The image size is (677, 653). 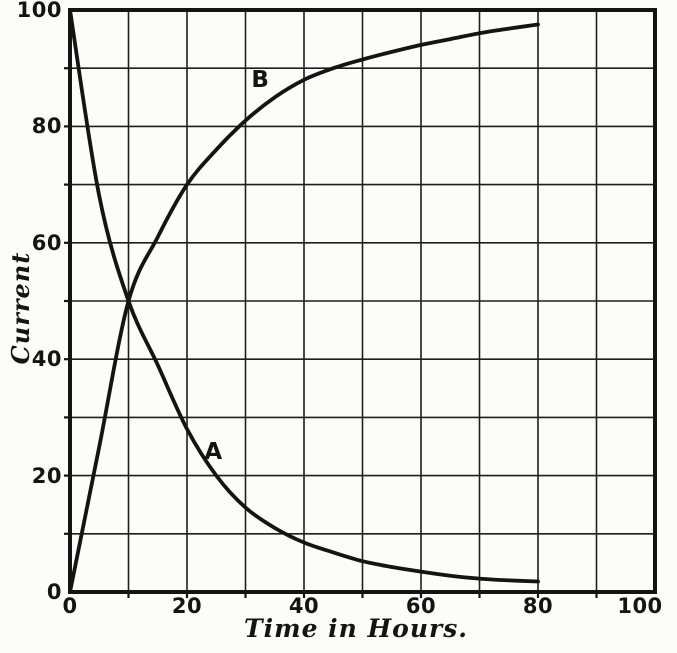 What do you see at coordinates (187, 606) in the screenshot?
I see `x-tick-label-20: 20` at bounding box center [187, 606].